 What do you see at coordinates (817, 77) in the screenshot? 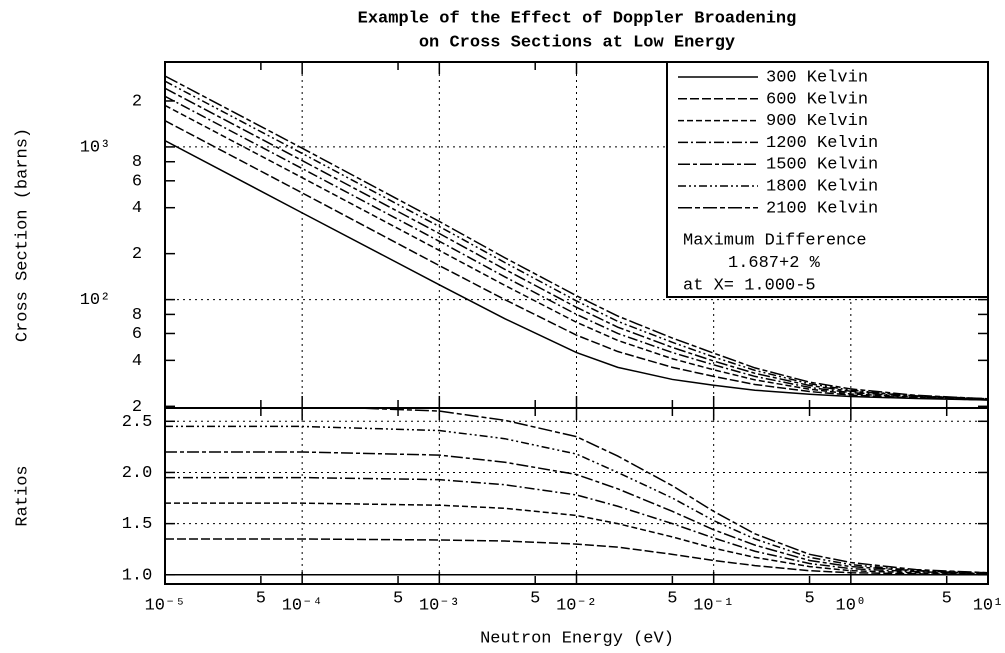
I see `legend-label: 300 Kelvin` at bounding box center [817, 77].